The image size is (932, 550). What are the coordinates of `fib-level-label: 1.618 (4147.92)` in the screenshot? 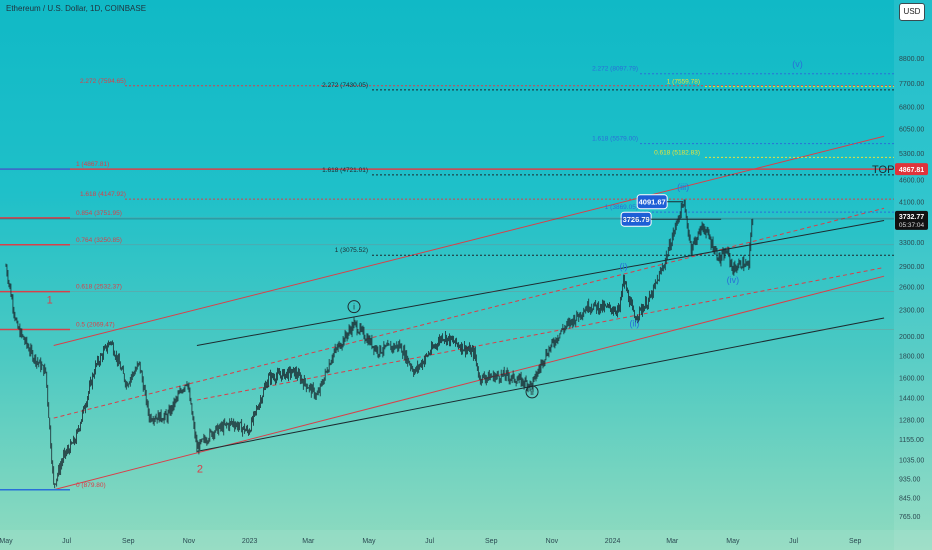 It's located at (103, 194).